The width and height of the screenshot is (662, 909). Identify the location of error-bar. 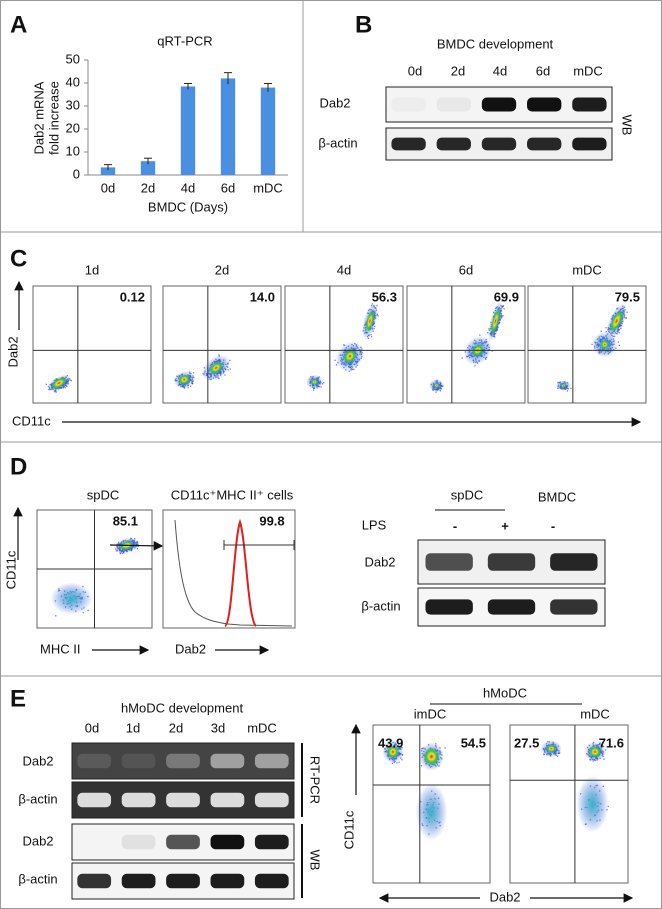
(228, 78).